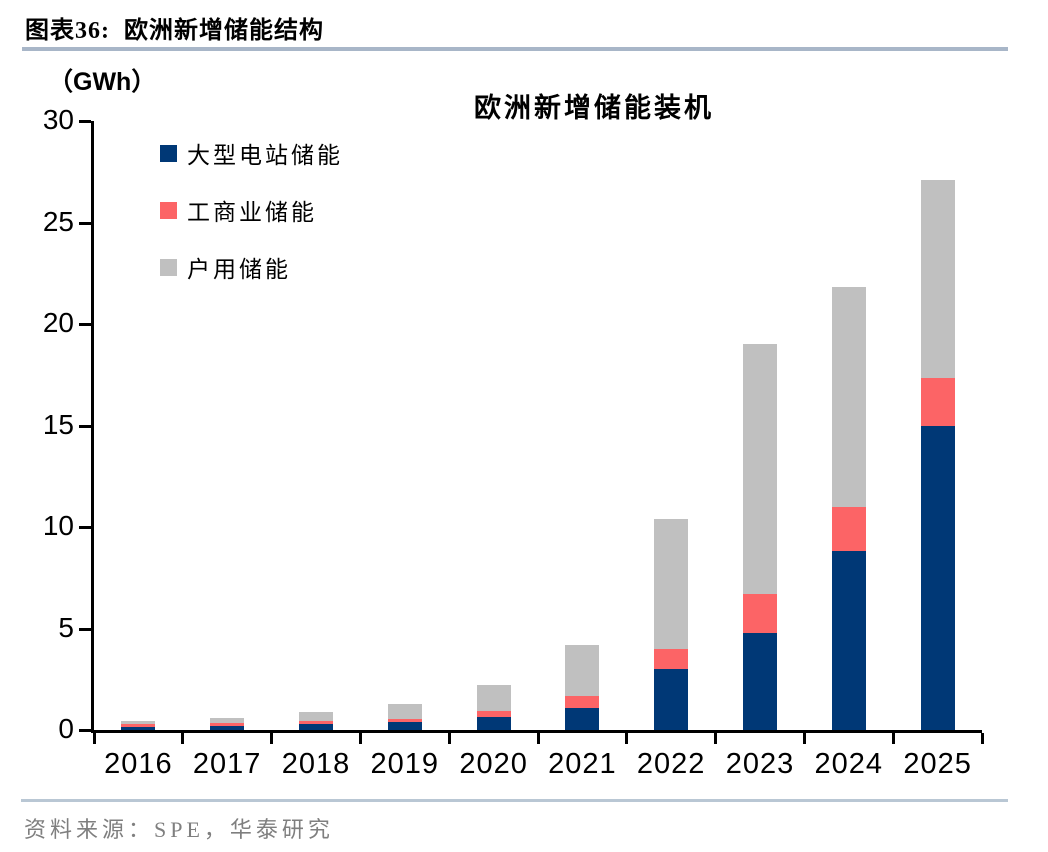 The image size is (1048, 852). I want to click on stacked-bar-2016, so click(138, 725).